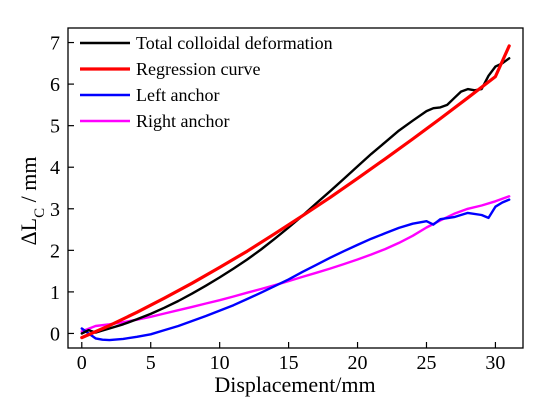 The width and height of the screenshot is (550, 407). Describe the element at coordinates (151, 363) in the screenshot. I see `x-tick-label: 5` at that location.